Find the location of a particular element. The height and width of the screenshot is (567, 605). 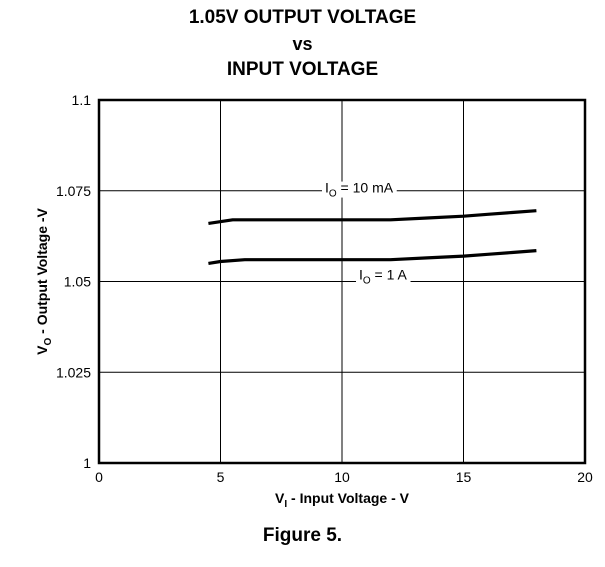

x-axis-label-main: V is located at coordinates (280, 498).